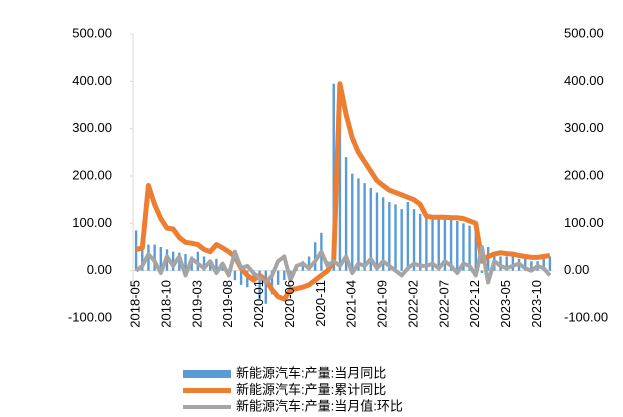 This screenshot has height=417, width=623. I want to click on x-tick-label: 2018-05, so click(135, 304).